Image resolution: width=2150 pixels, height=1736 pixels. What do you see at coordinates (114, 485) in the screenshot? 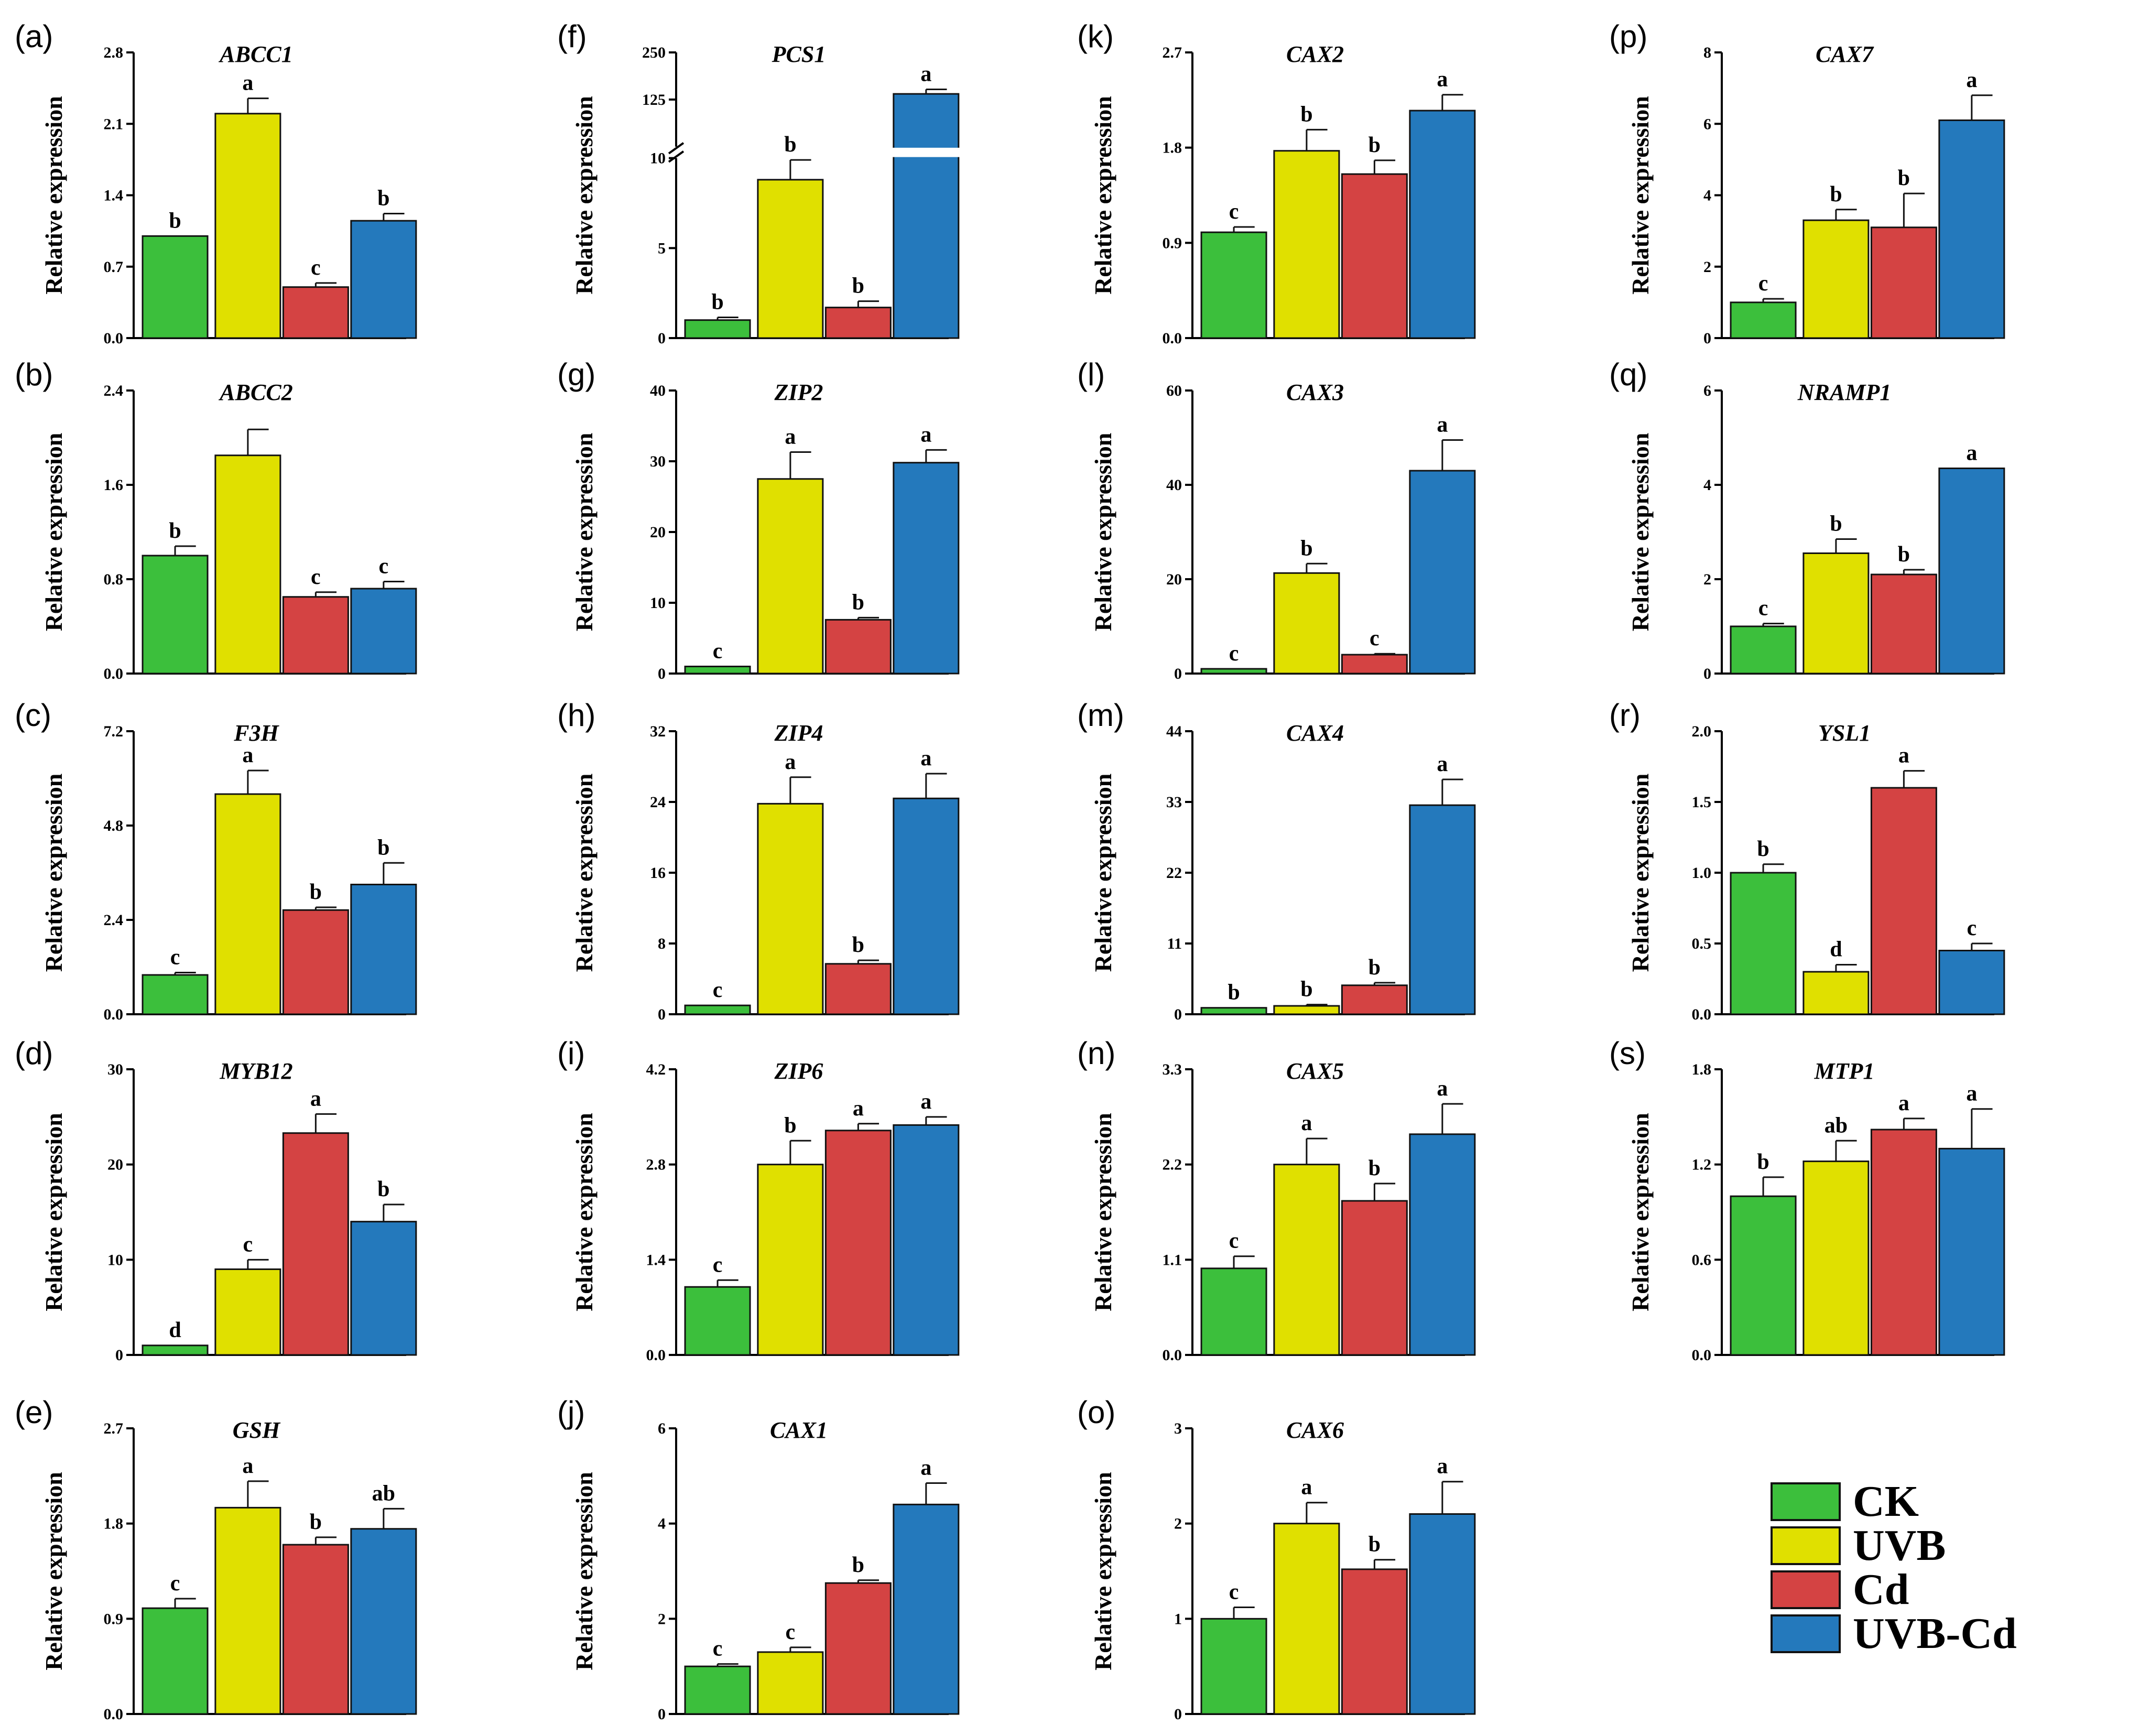
I see `y-tick-label: 1.6` at bounding box center [114, 485].